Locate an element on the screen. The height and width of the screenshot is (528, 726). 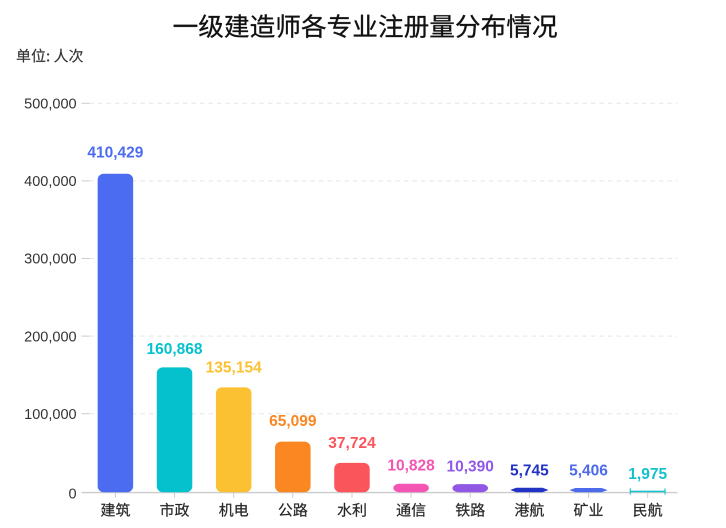
svg-text: 10,390 is located at coordinates (469, 467).